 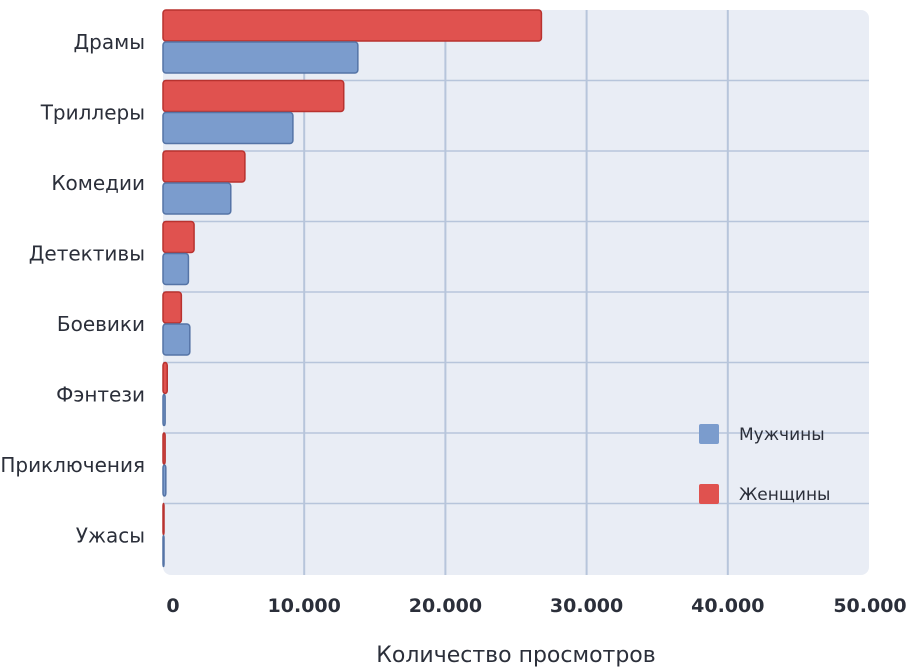 What do you see at coordinates (782, 435) in the screenshot?
I see `legend-label: Мужчины` at bounding box center [782, 435].